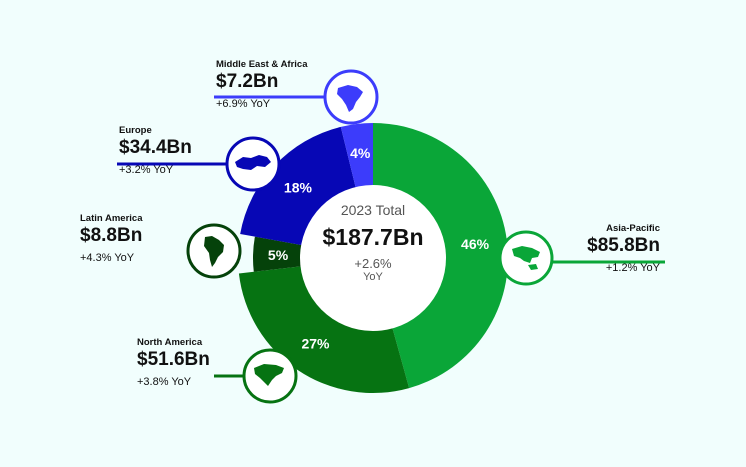  I want to click on label-middle-east-africa: Middle East & Africa $7.2Bn +6.9% YoY, so click(262, 85).